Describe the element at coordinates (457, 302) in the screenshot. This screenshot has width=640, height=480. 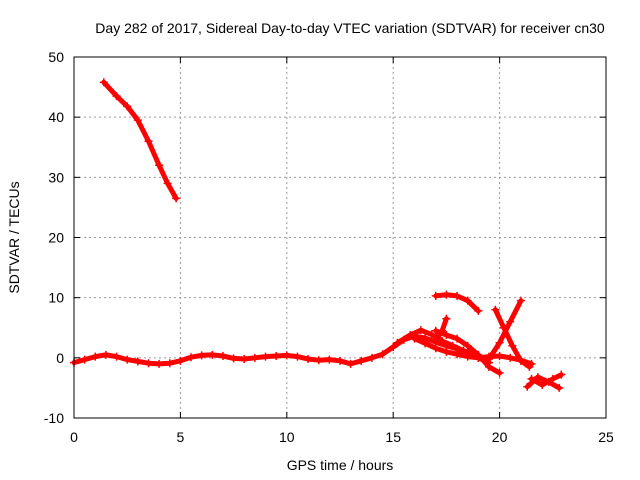
I see `series-track-upper-right` at that location.